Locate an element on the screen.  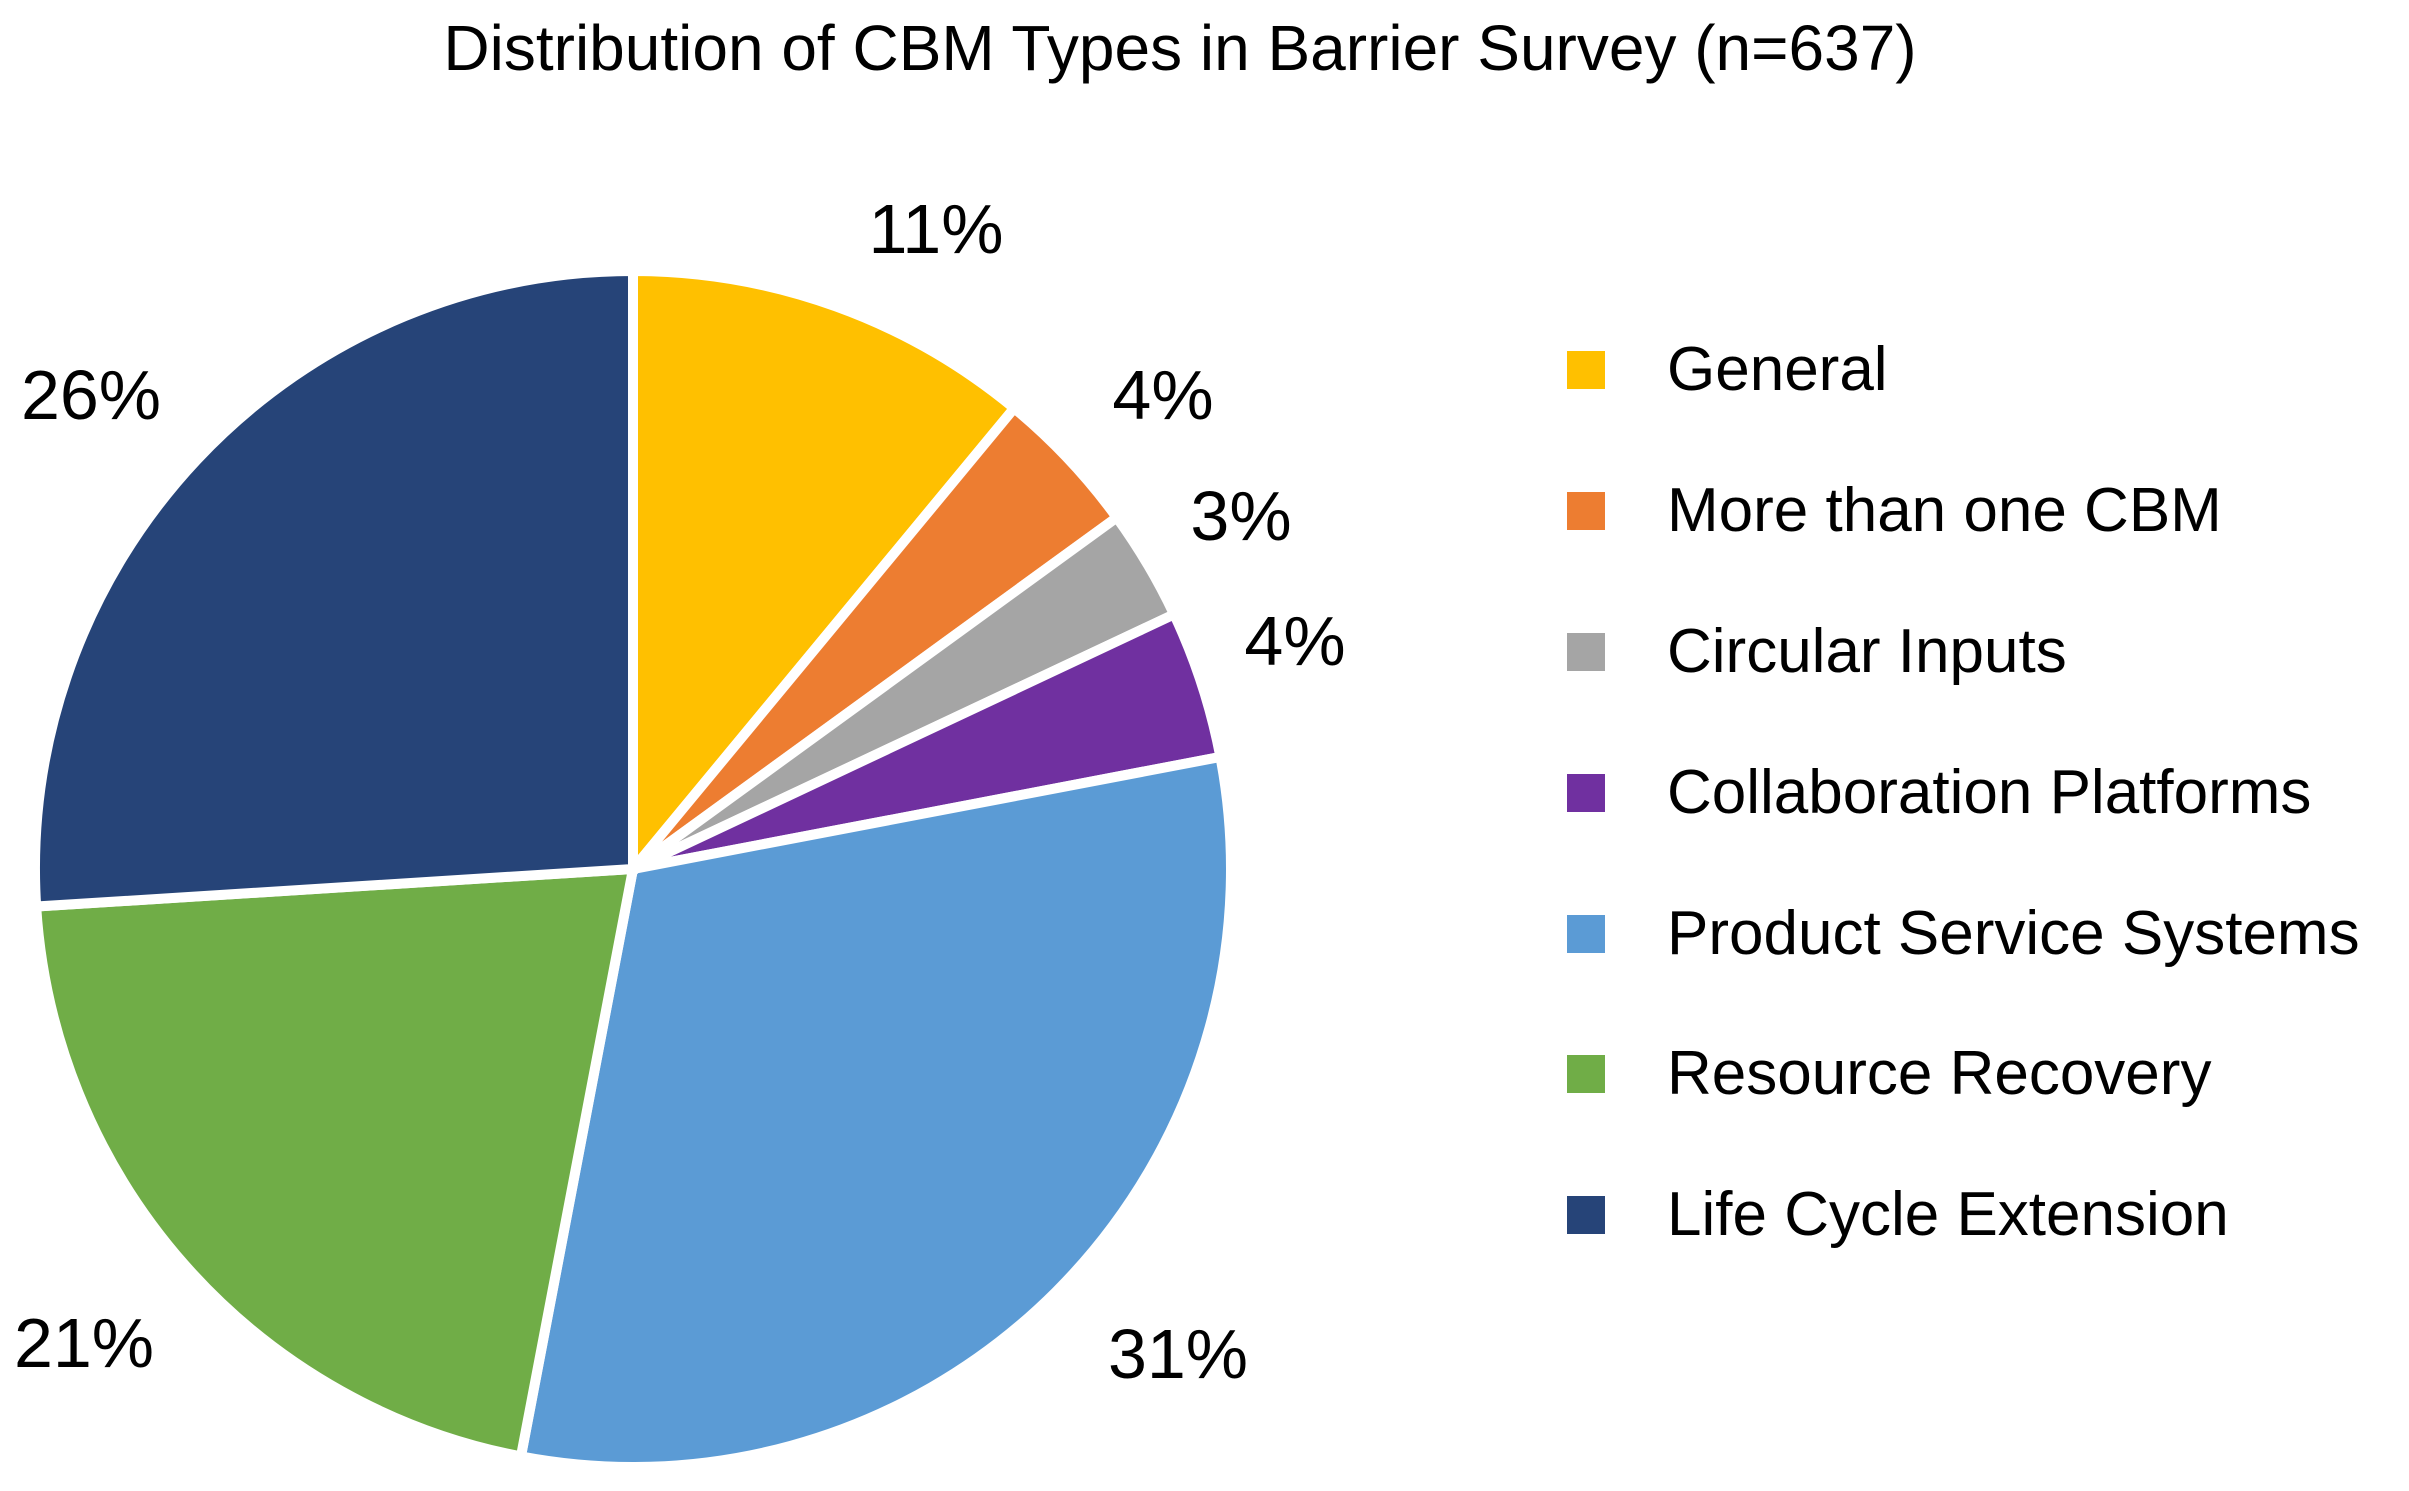
legend-item-circular-inputs: Circular Inputs is located at coordinates (1963, 652).